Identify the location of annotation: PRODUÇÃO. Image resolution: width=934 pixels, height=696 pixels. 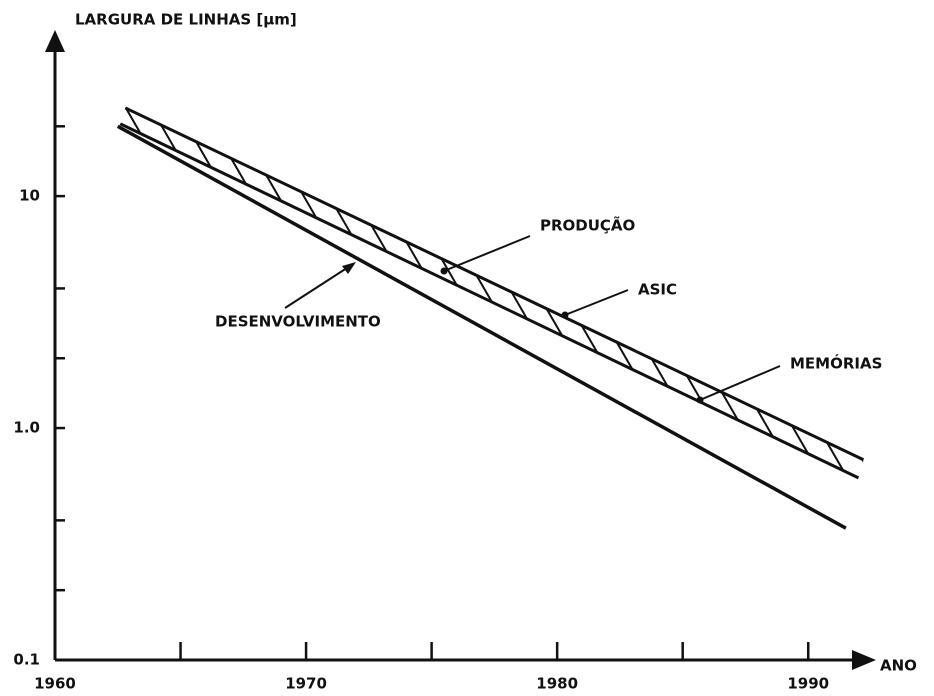
(587, 225).